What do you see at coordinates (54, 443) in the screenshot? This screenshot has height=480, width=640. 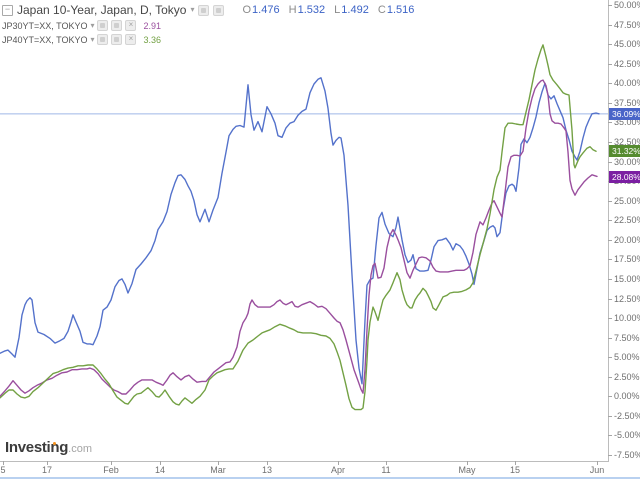 I see `watermark-orange-dot` at bounding box center [54, 443].